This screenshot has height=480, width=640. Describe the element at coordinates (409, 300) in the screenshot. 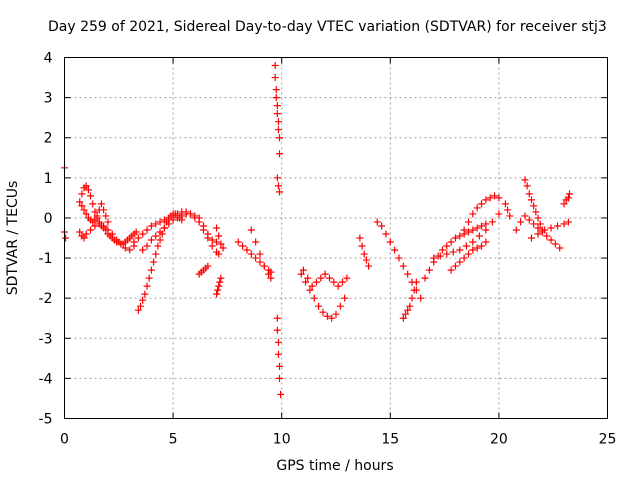

I see `series-seg20` at that location.